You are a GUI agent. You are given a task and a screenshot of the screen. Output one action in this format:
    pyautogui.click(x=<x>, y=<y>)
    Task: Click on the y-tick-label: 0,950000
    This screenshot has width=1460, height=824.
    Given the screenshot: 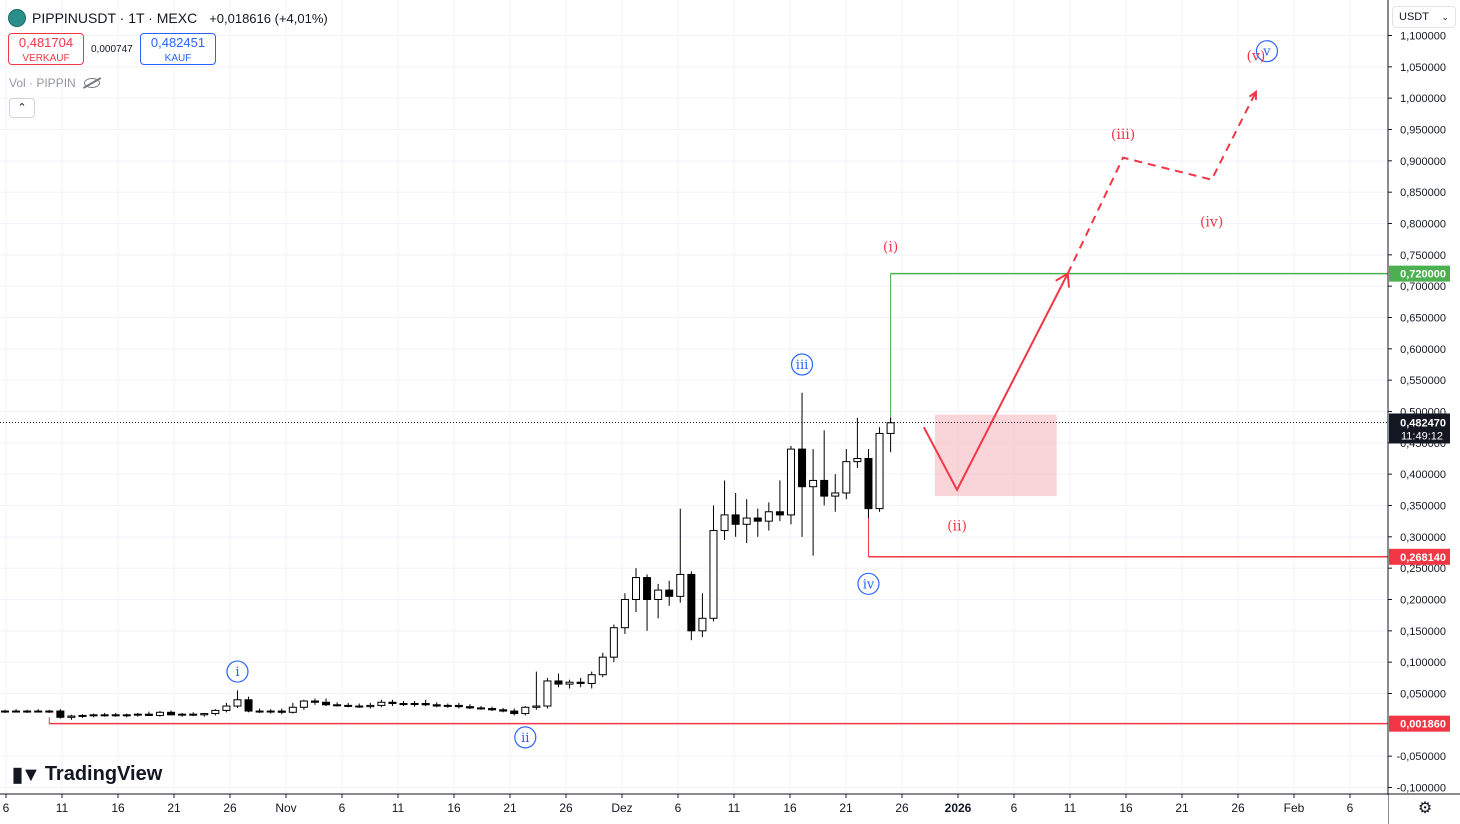 What is the action you would take?
    pyautogui.click(x=1423, y=131)
    